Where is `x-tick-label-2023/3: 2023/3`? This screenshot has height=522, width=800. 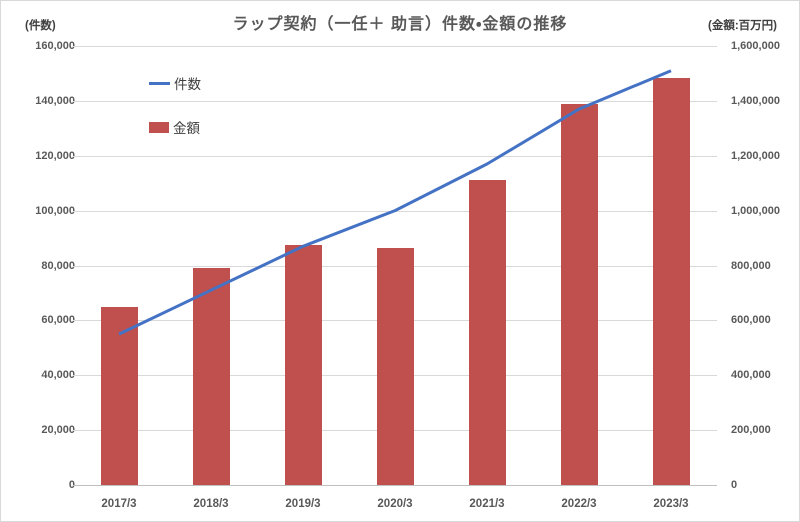 x-tick-label-2023/3: 2023/3 is located at coordinates (671, 504).